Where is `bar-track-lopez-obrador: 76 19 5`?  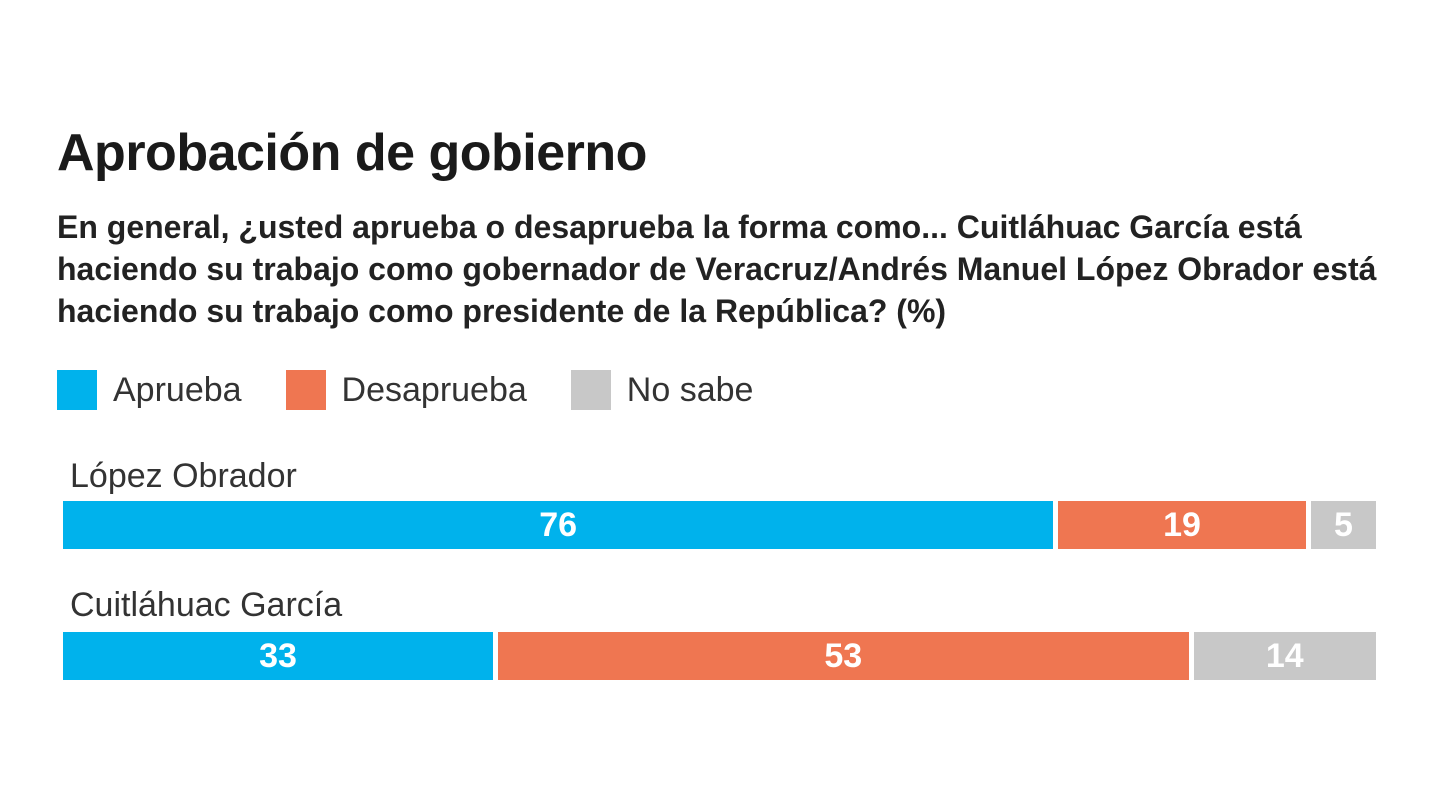
bar-track-lopez-obrador: 76 19 5 is located at coordinates (719, 525).